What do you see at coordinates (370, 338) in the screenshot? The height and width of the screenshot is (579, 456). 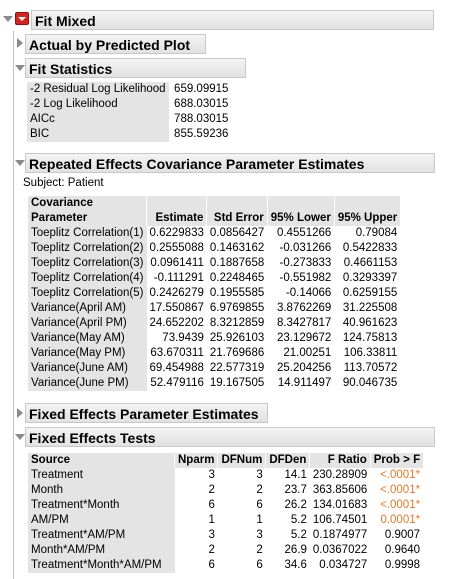 I see `upper-cell: 124.75813` at bounding box center [370, 338].